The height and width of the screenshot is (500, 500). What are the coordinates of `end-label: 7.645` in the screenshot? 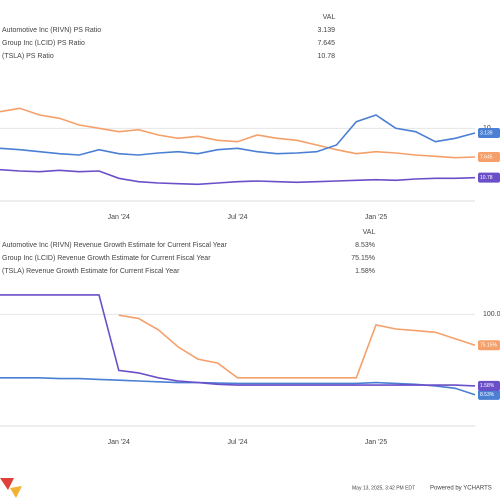 It's located at (486, 157).